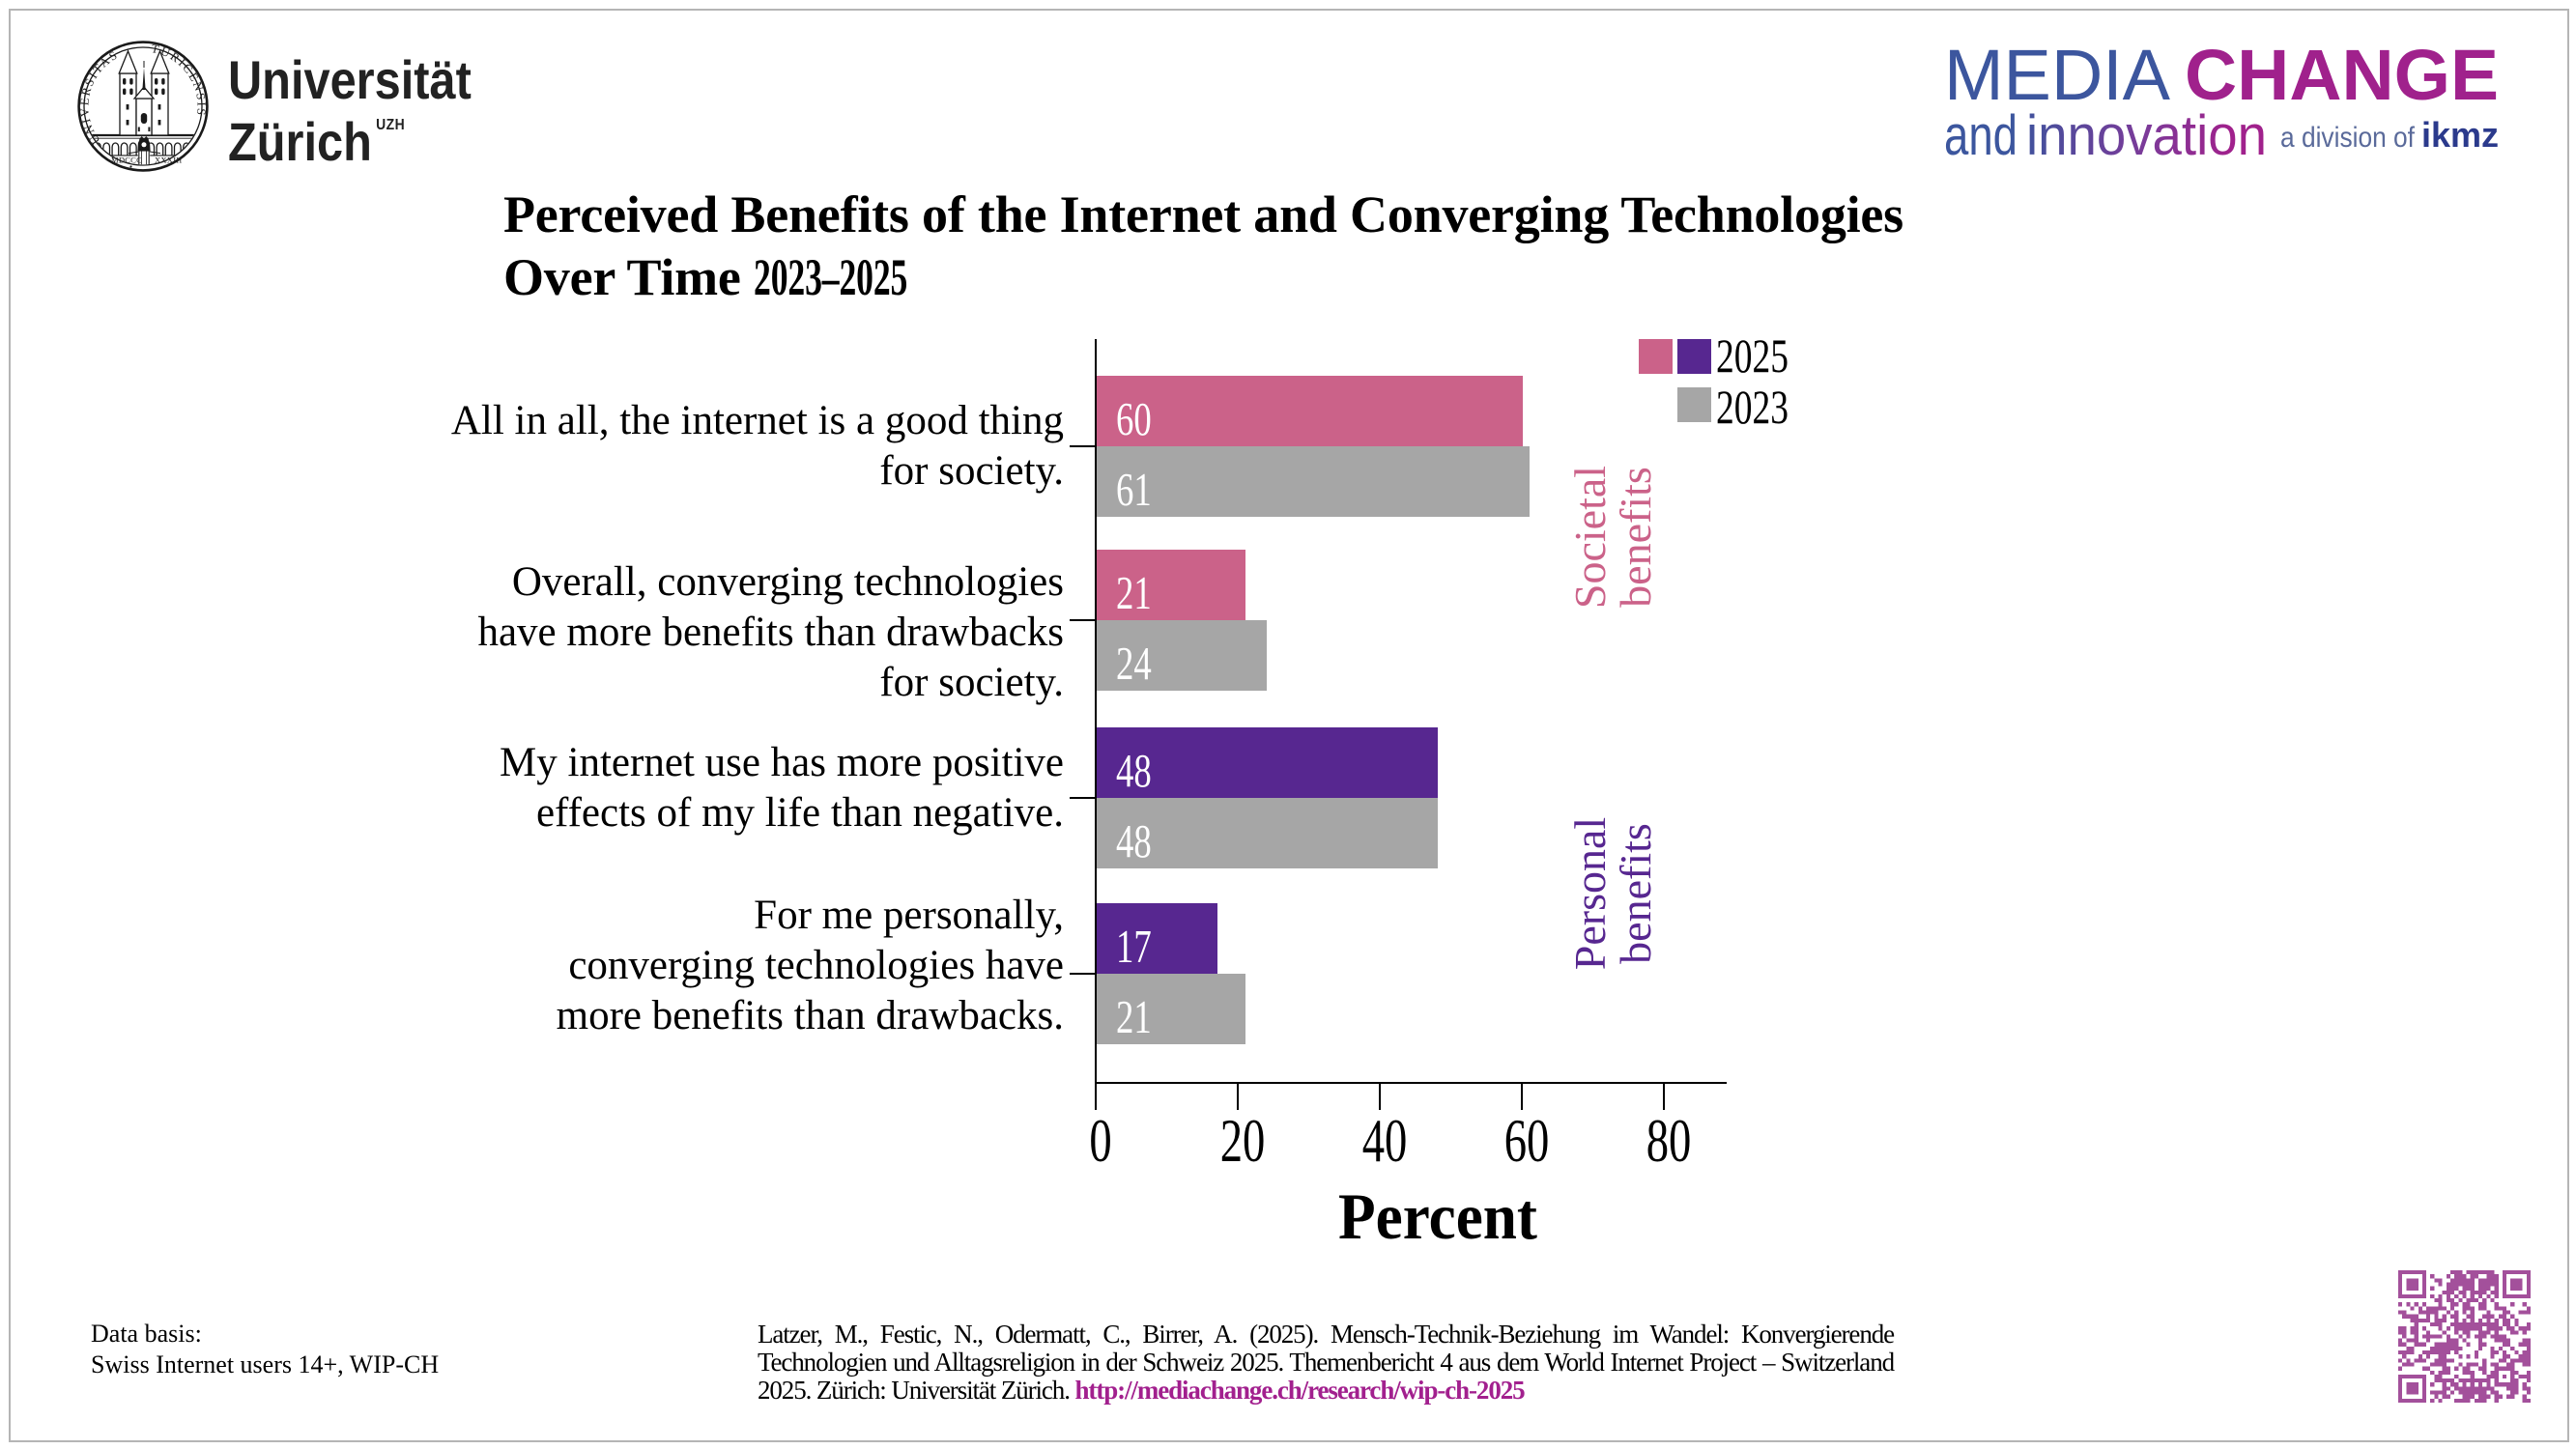  Describe the element at coordinates (2460, 135) in the screenshot. I see `svg-text: ikmz` at that location.